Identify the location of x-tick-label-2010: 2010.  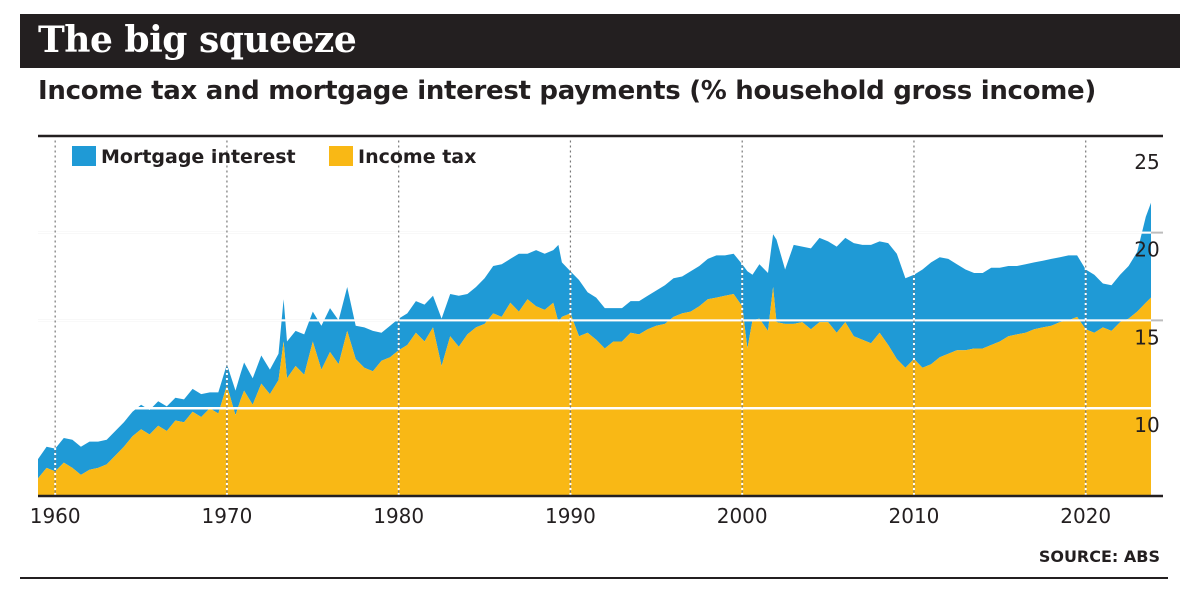
(914, 516).